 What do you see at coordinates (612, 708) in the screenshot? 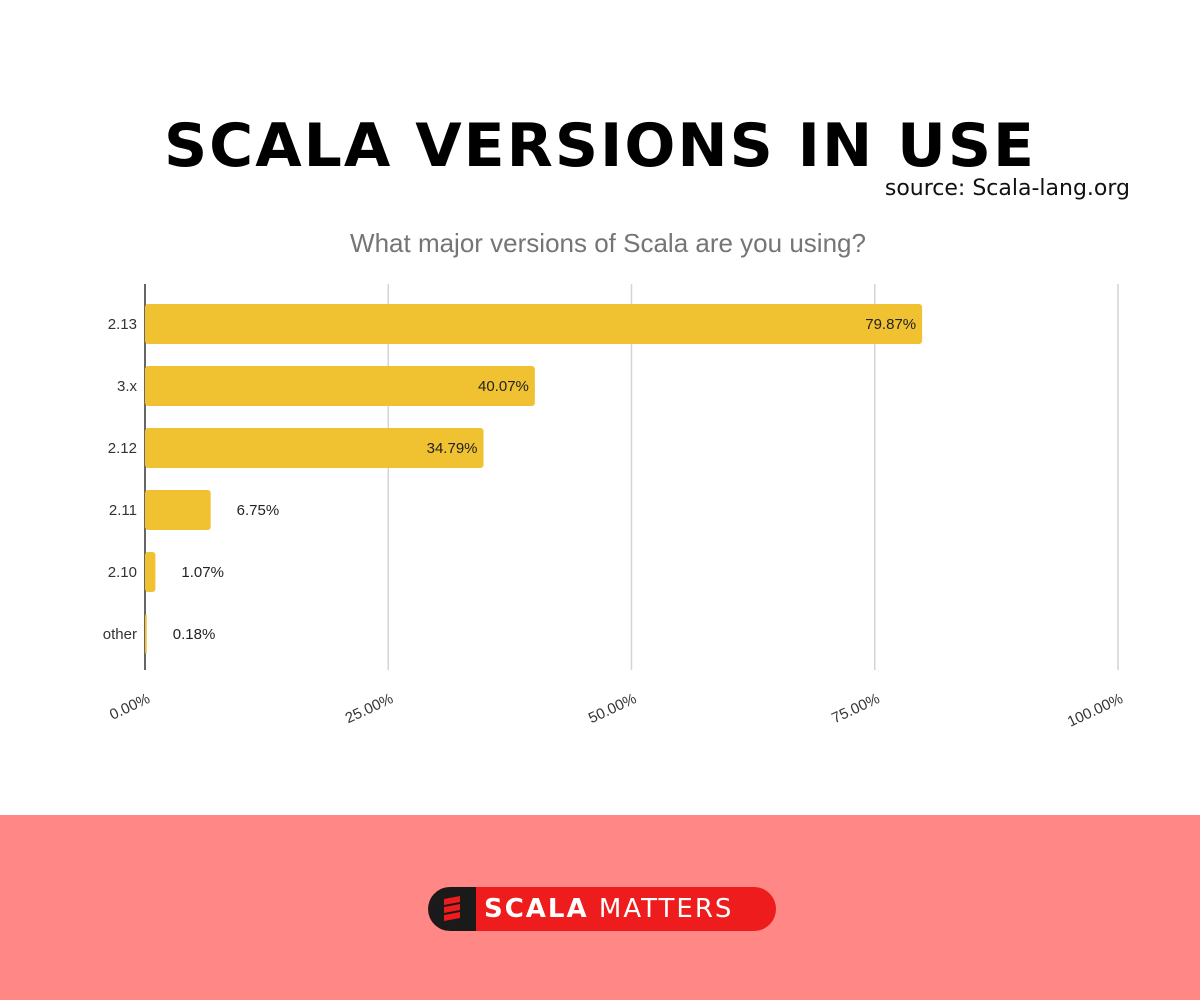
I see `x-tick-label: 50.00%` at bounding box center [612, 708].